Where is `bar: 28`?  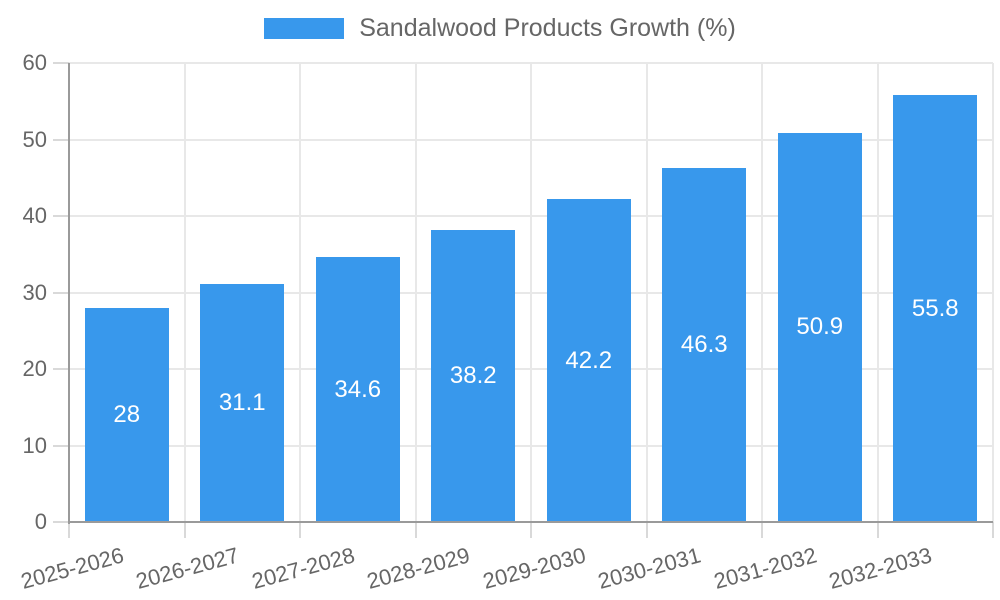
bar: 28 is located at coordinates (126, 414).